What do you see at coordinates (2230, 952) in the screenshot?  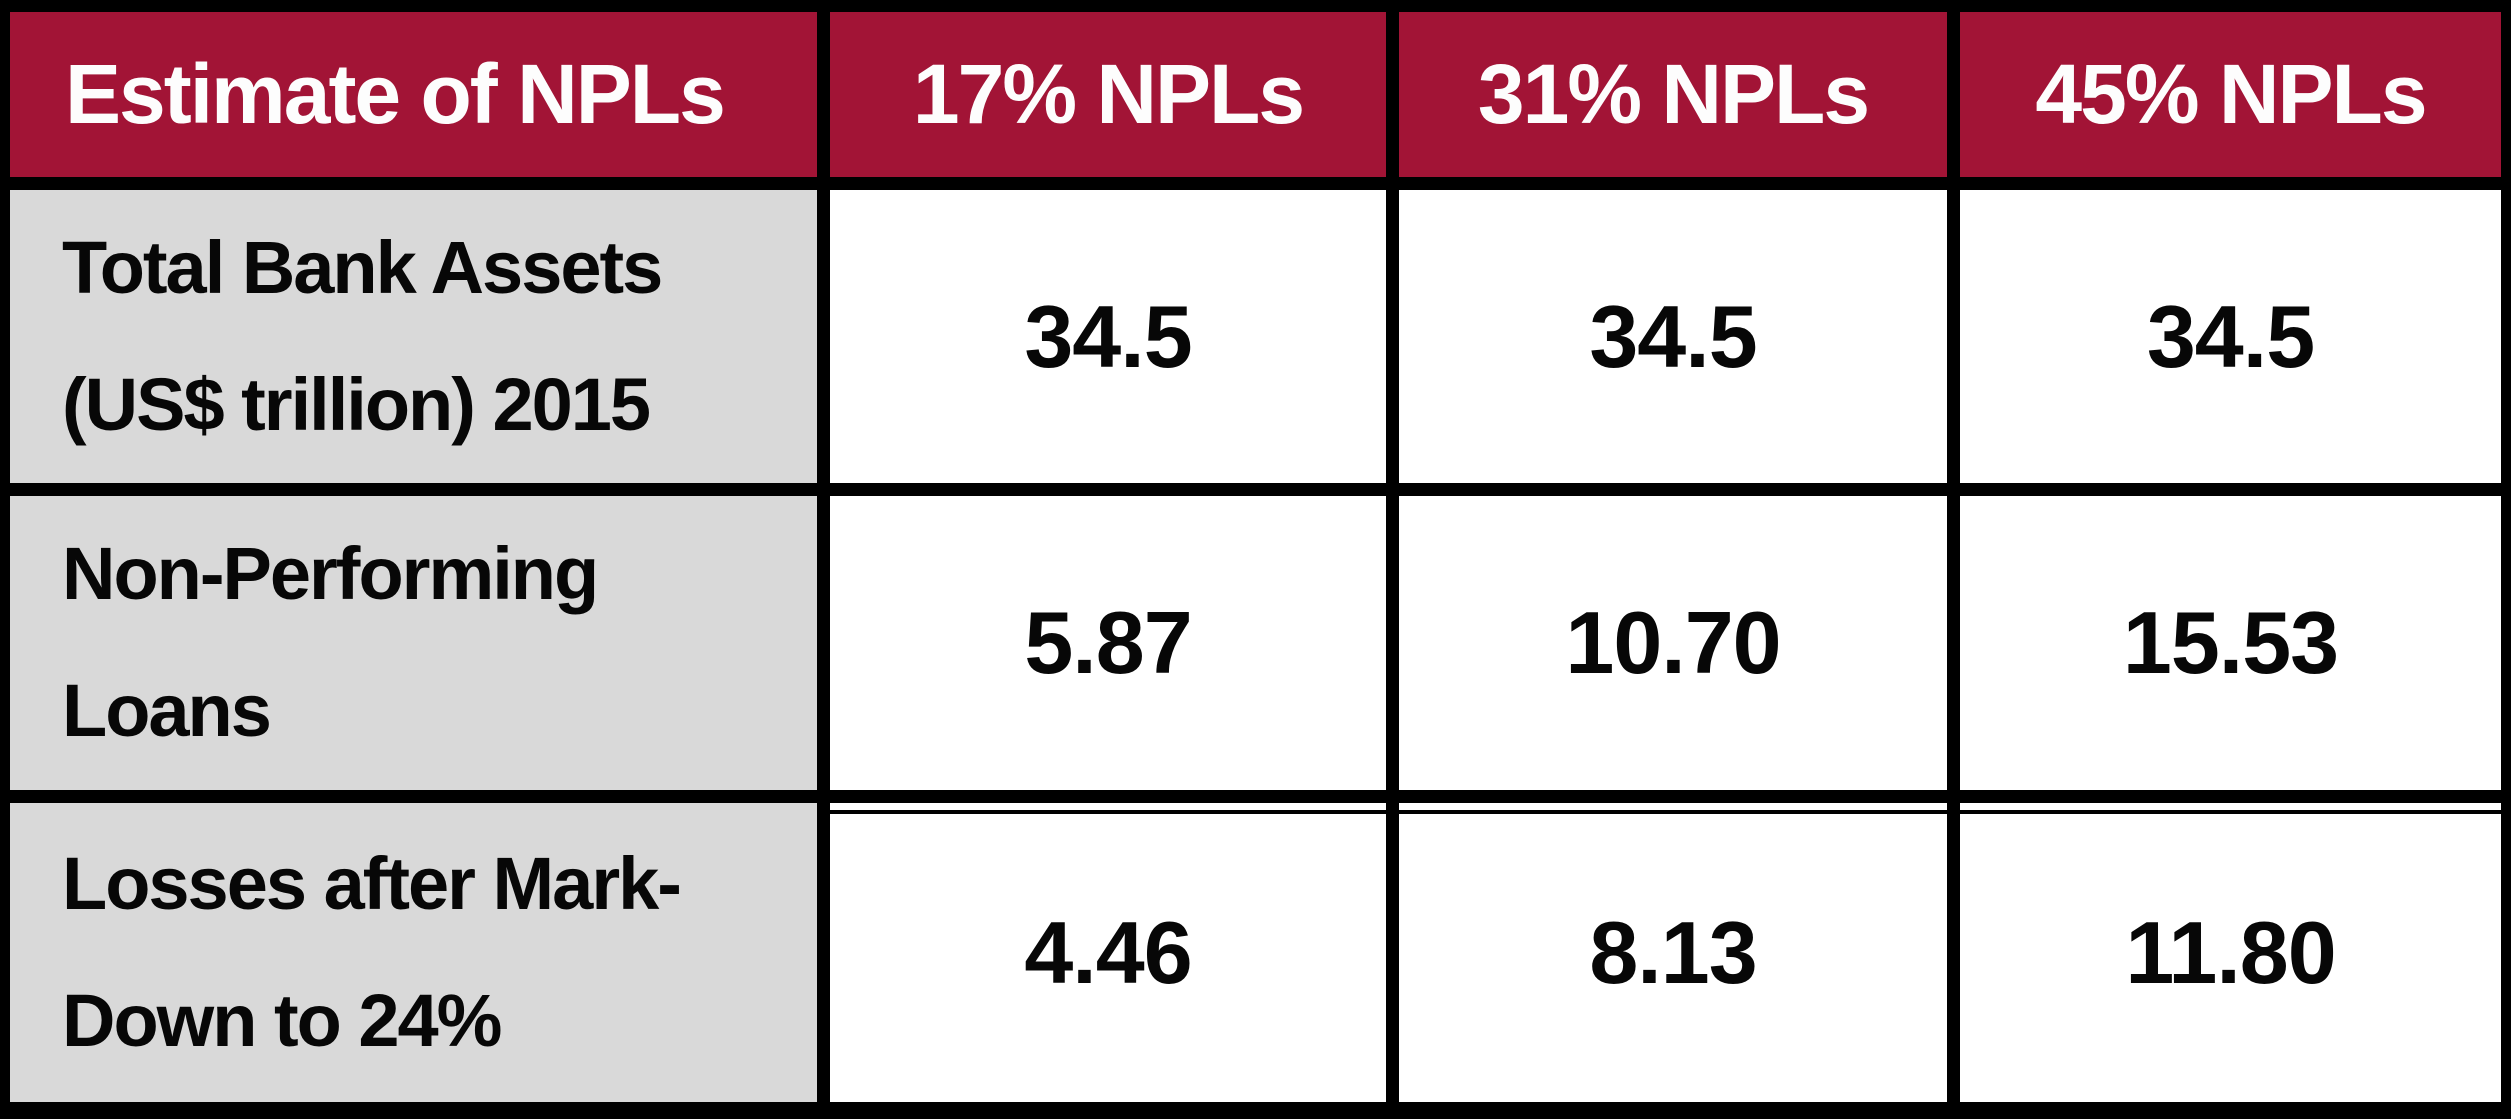 I see `value-cell-losses-45: 11.80` at bounding box center [2230, 952].